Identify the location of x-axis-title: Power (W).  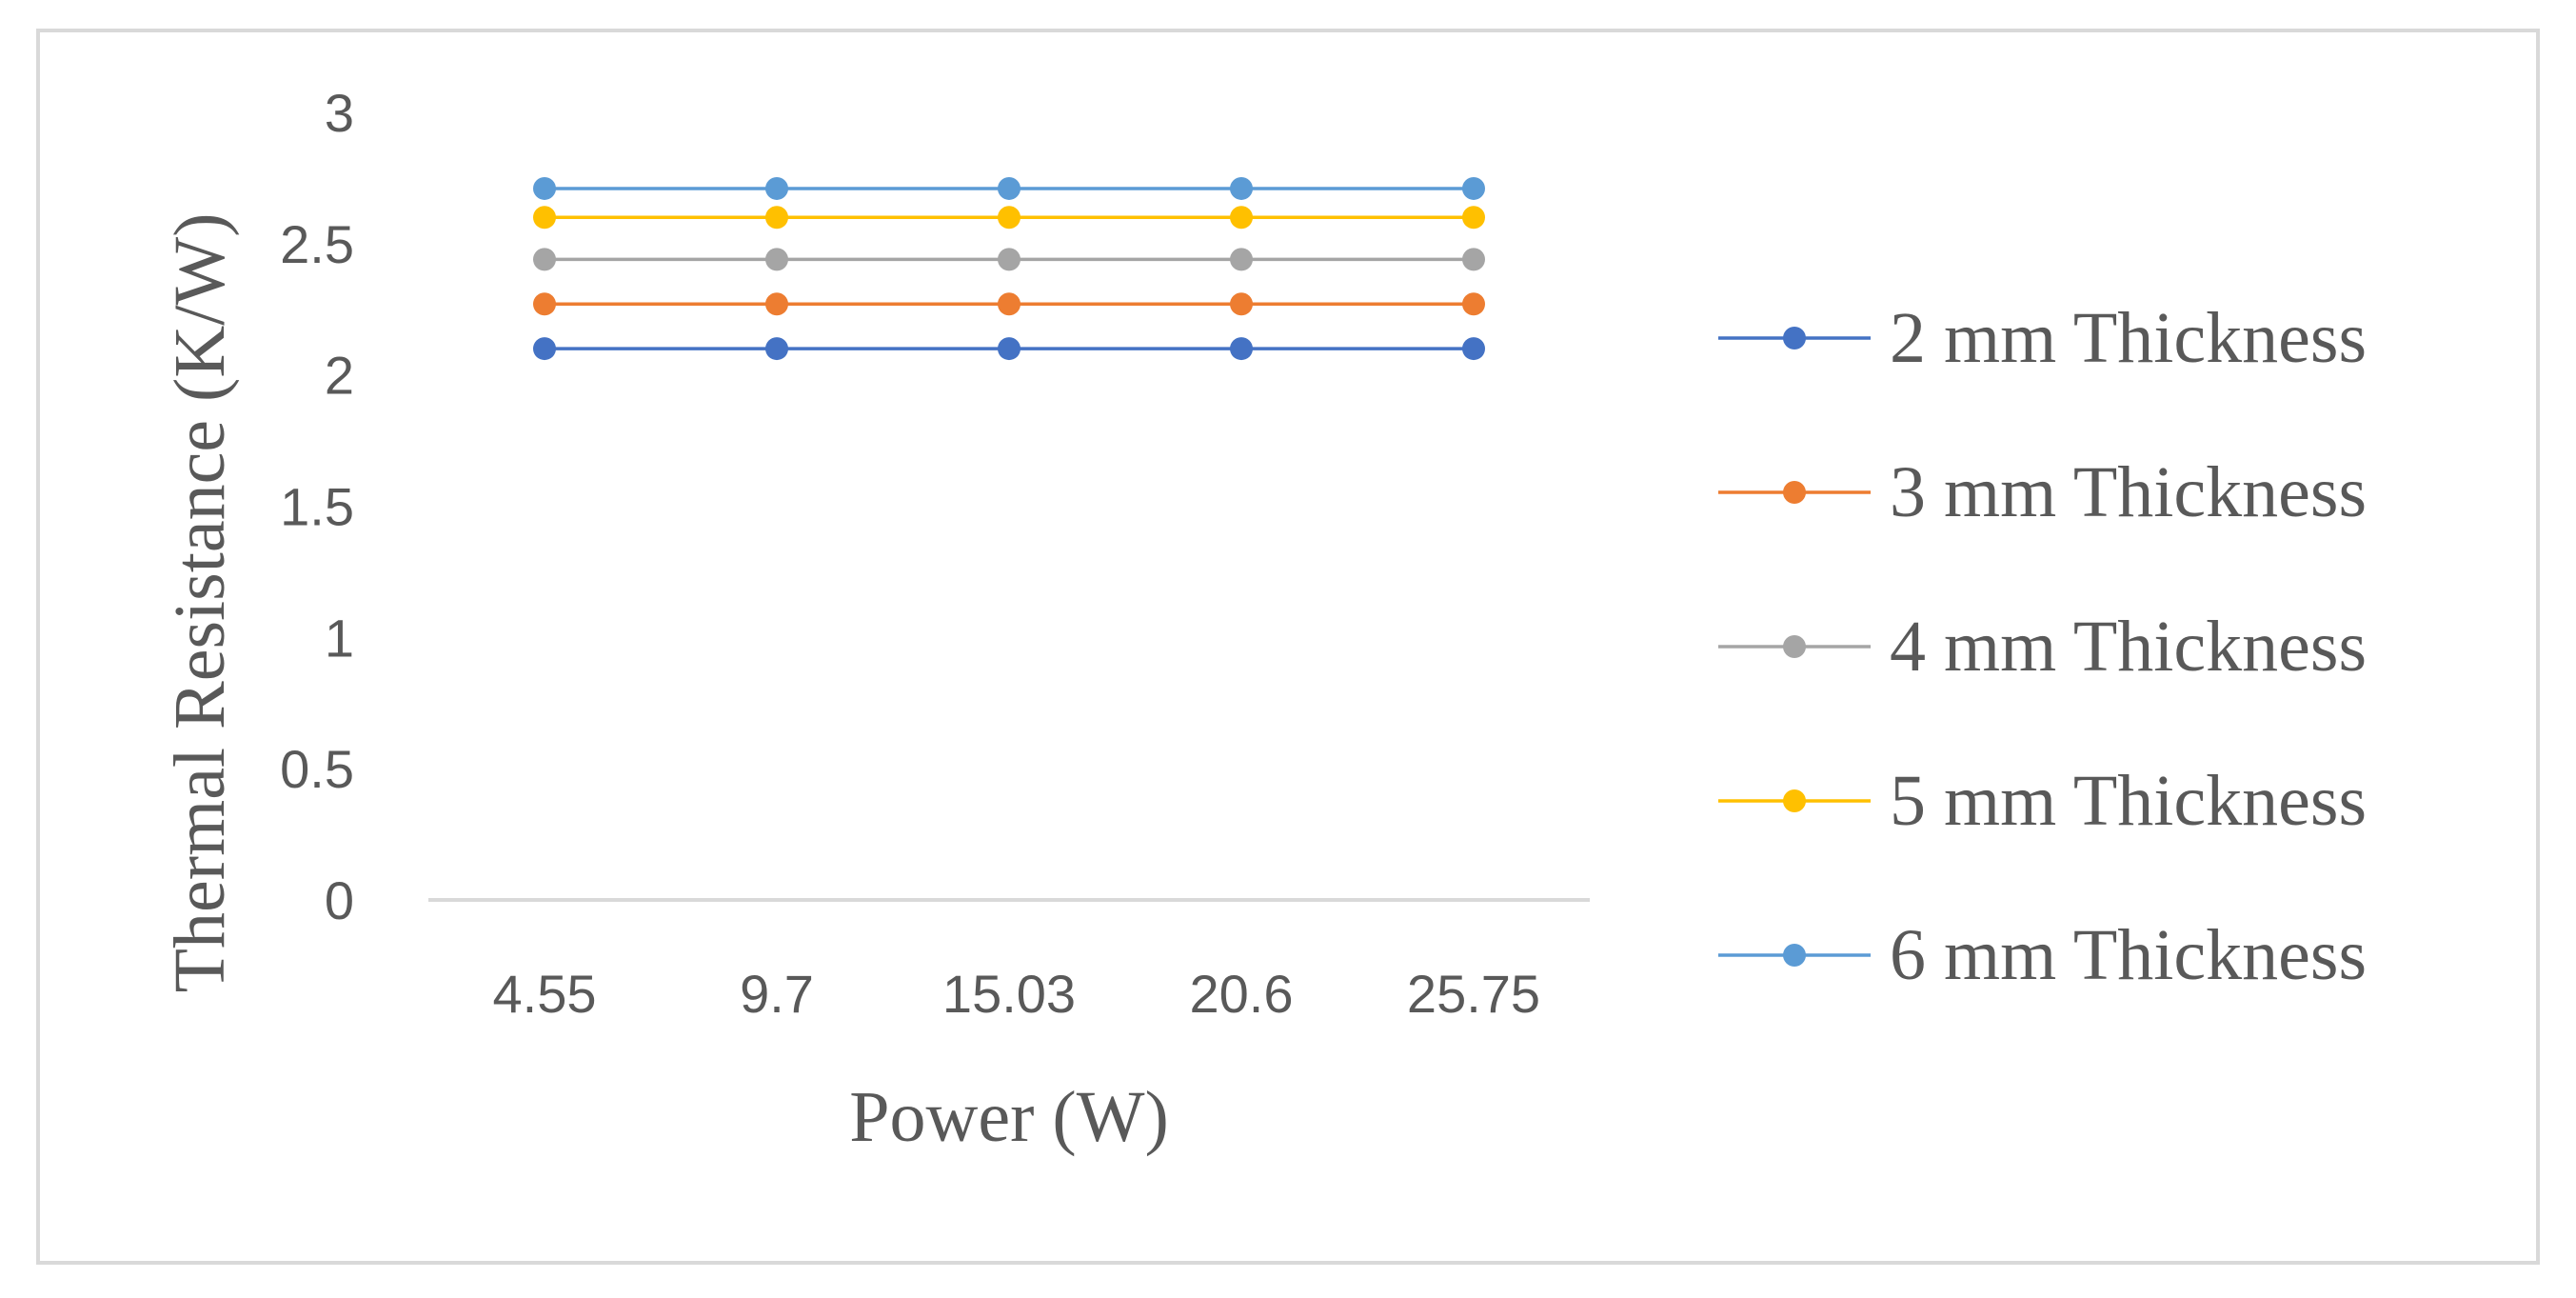
(1009, 1117).